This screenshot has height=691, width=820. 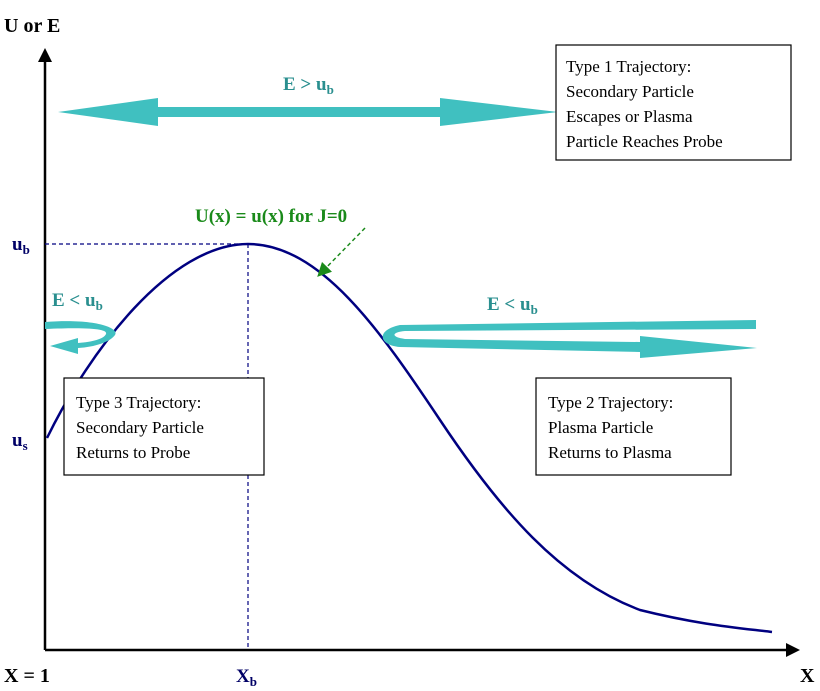 I want to click on svg-text: Type 1 Trajectory:, so click(x=628, y=66).